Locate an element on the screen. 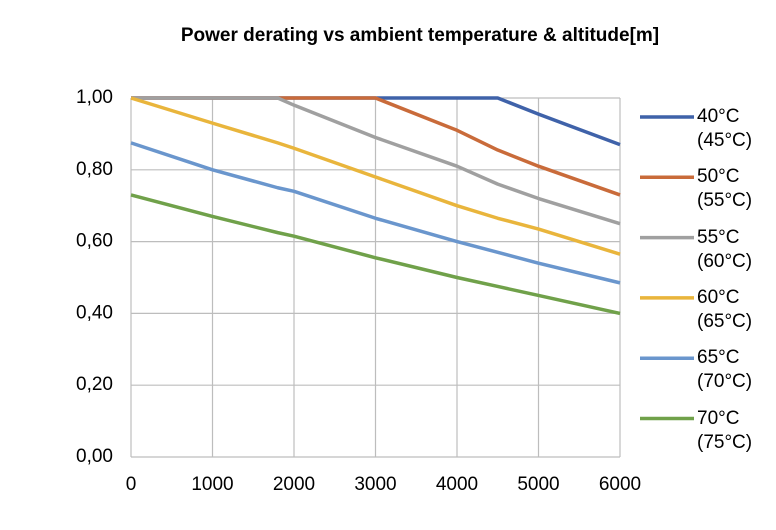  data-line is located at coordinates (375, 254).